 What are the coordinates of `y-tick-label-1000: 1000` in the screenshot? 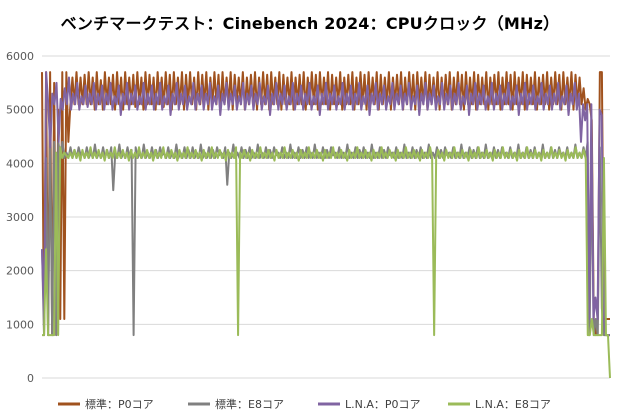 It's located at (20, 324).